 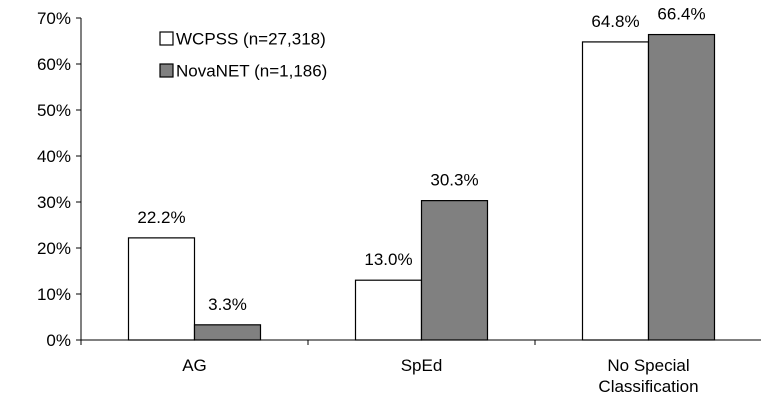 What do you see at coordinates (251, 71) in the screenshot?
I see `legend-label-1: NovaNET (n=1,186)` at bounding box center [251, 71].